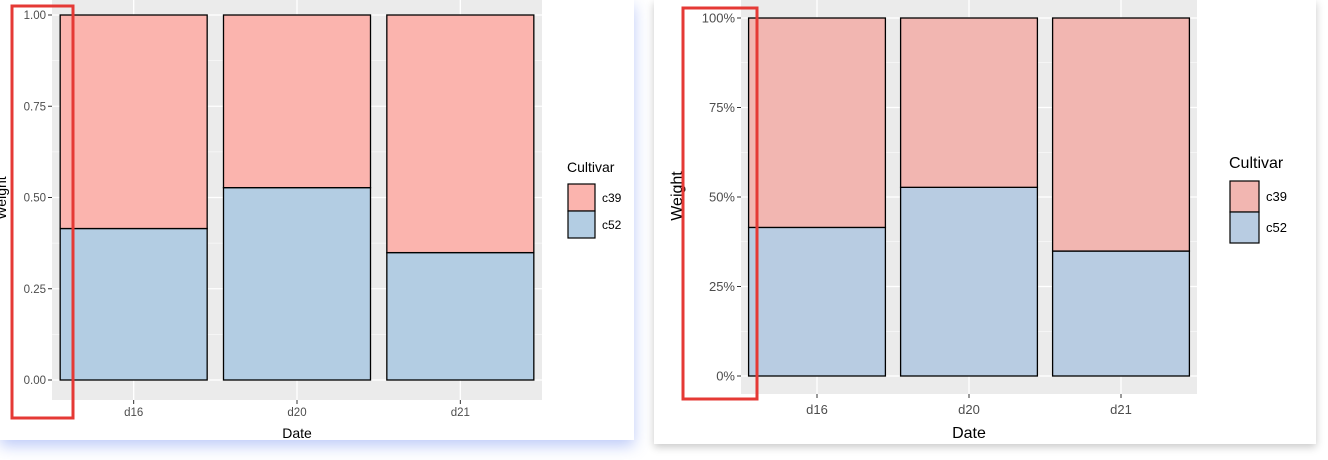 The image size is (1328, 460). Describe the element at coordinates (4, 197) in the screenshot. I see `y-axis-title: Weight` at that location.